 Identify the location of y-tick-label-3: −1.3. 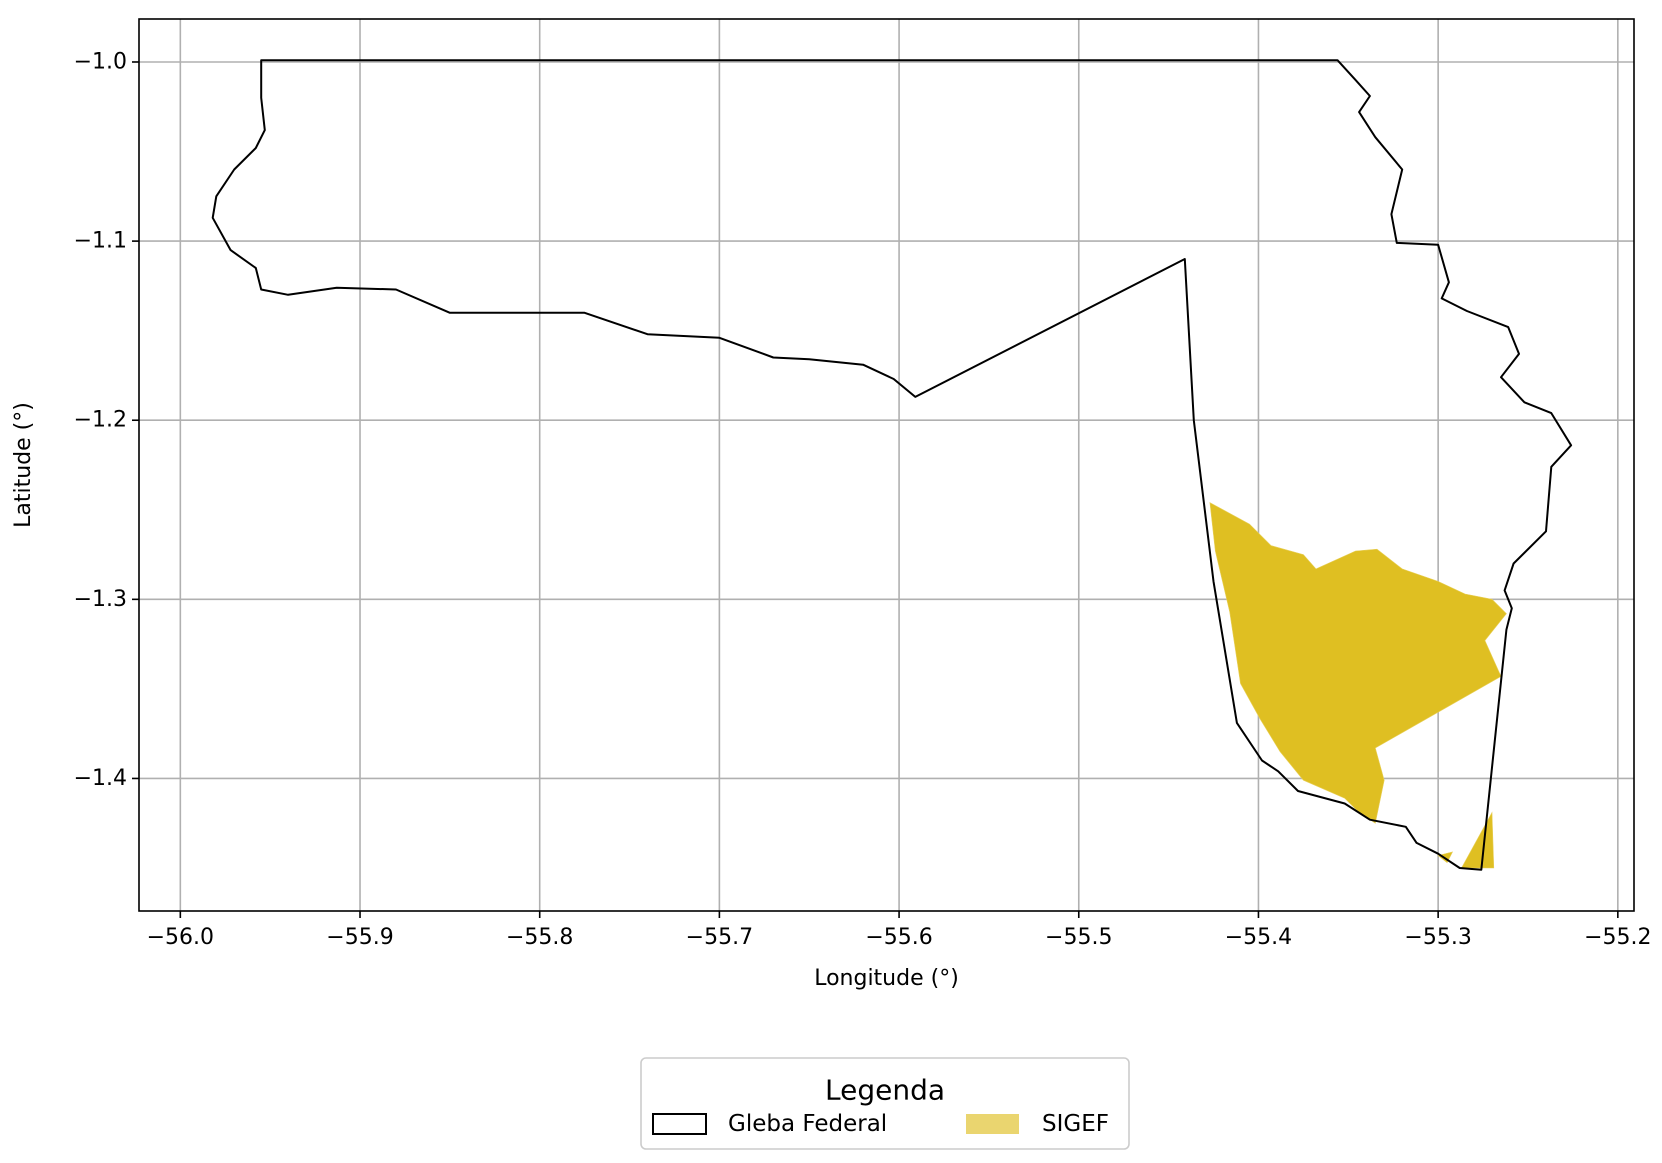
(100, 599).